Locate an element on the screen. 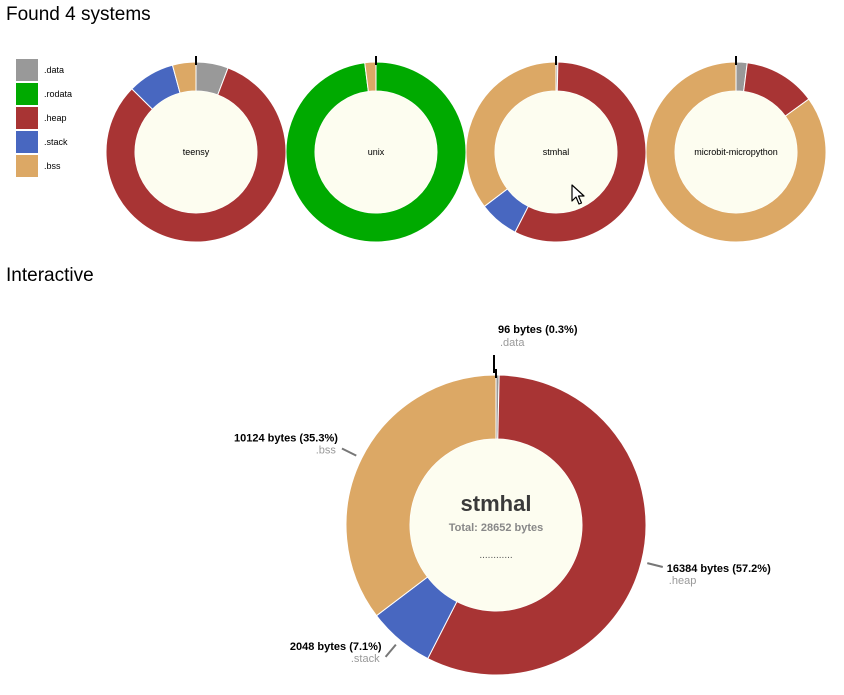 This screenshot has height=695, width=844. callout-value-heap: 16384 bytes (57.2%) is located at coordinates (719, 569).